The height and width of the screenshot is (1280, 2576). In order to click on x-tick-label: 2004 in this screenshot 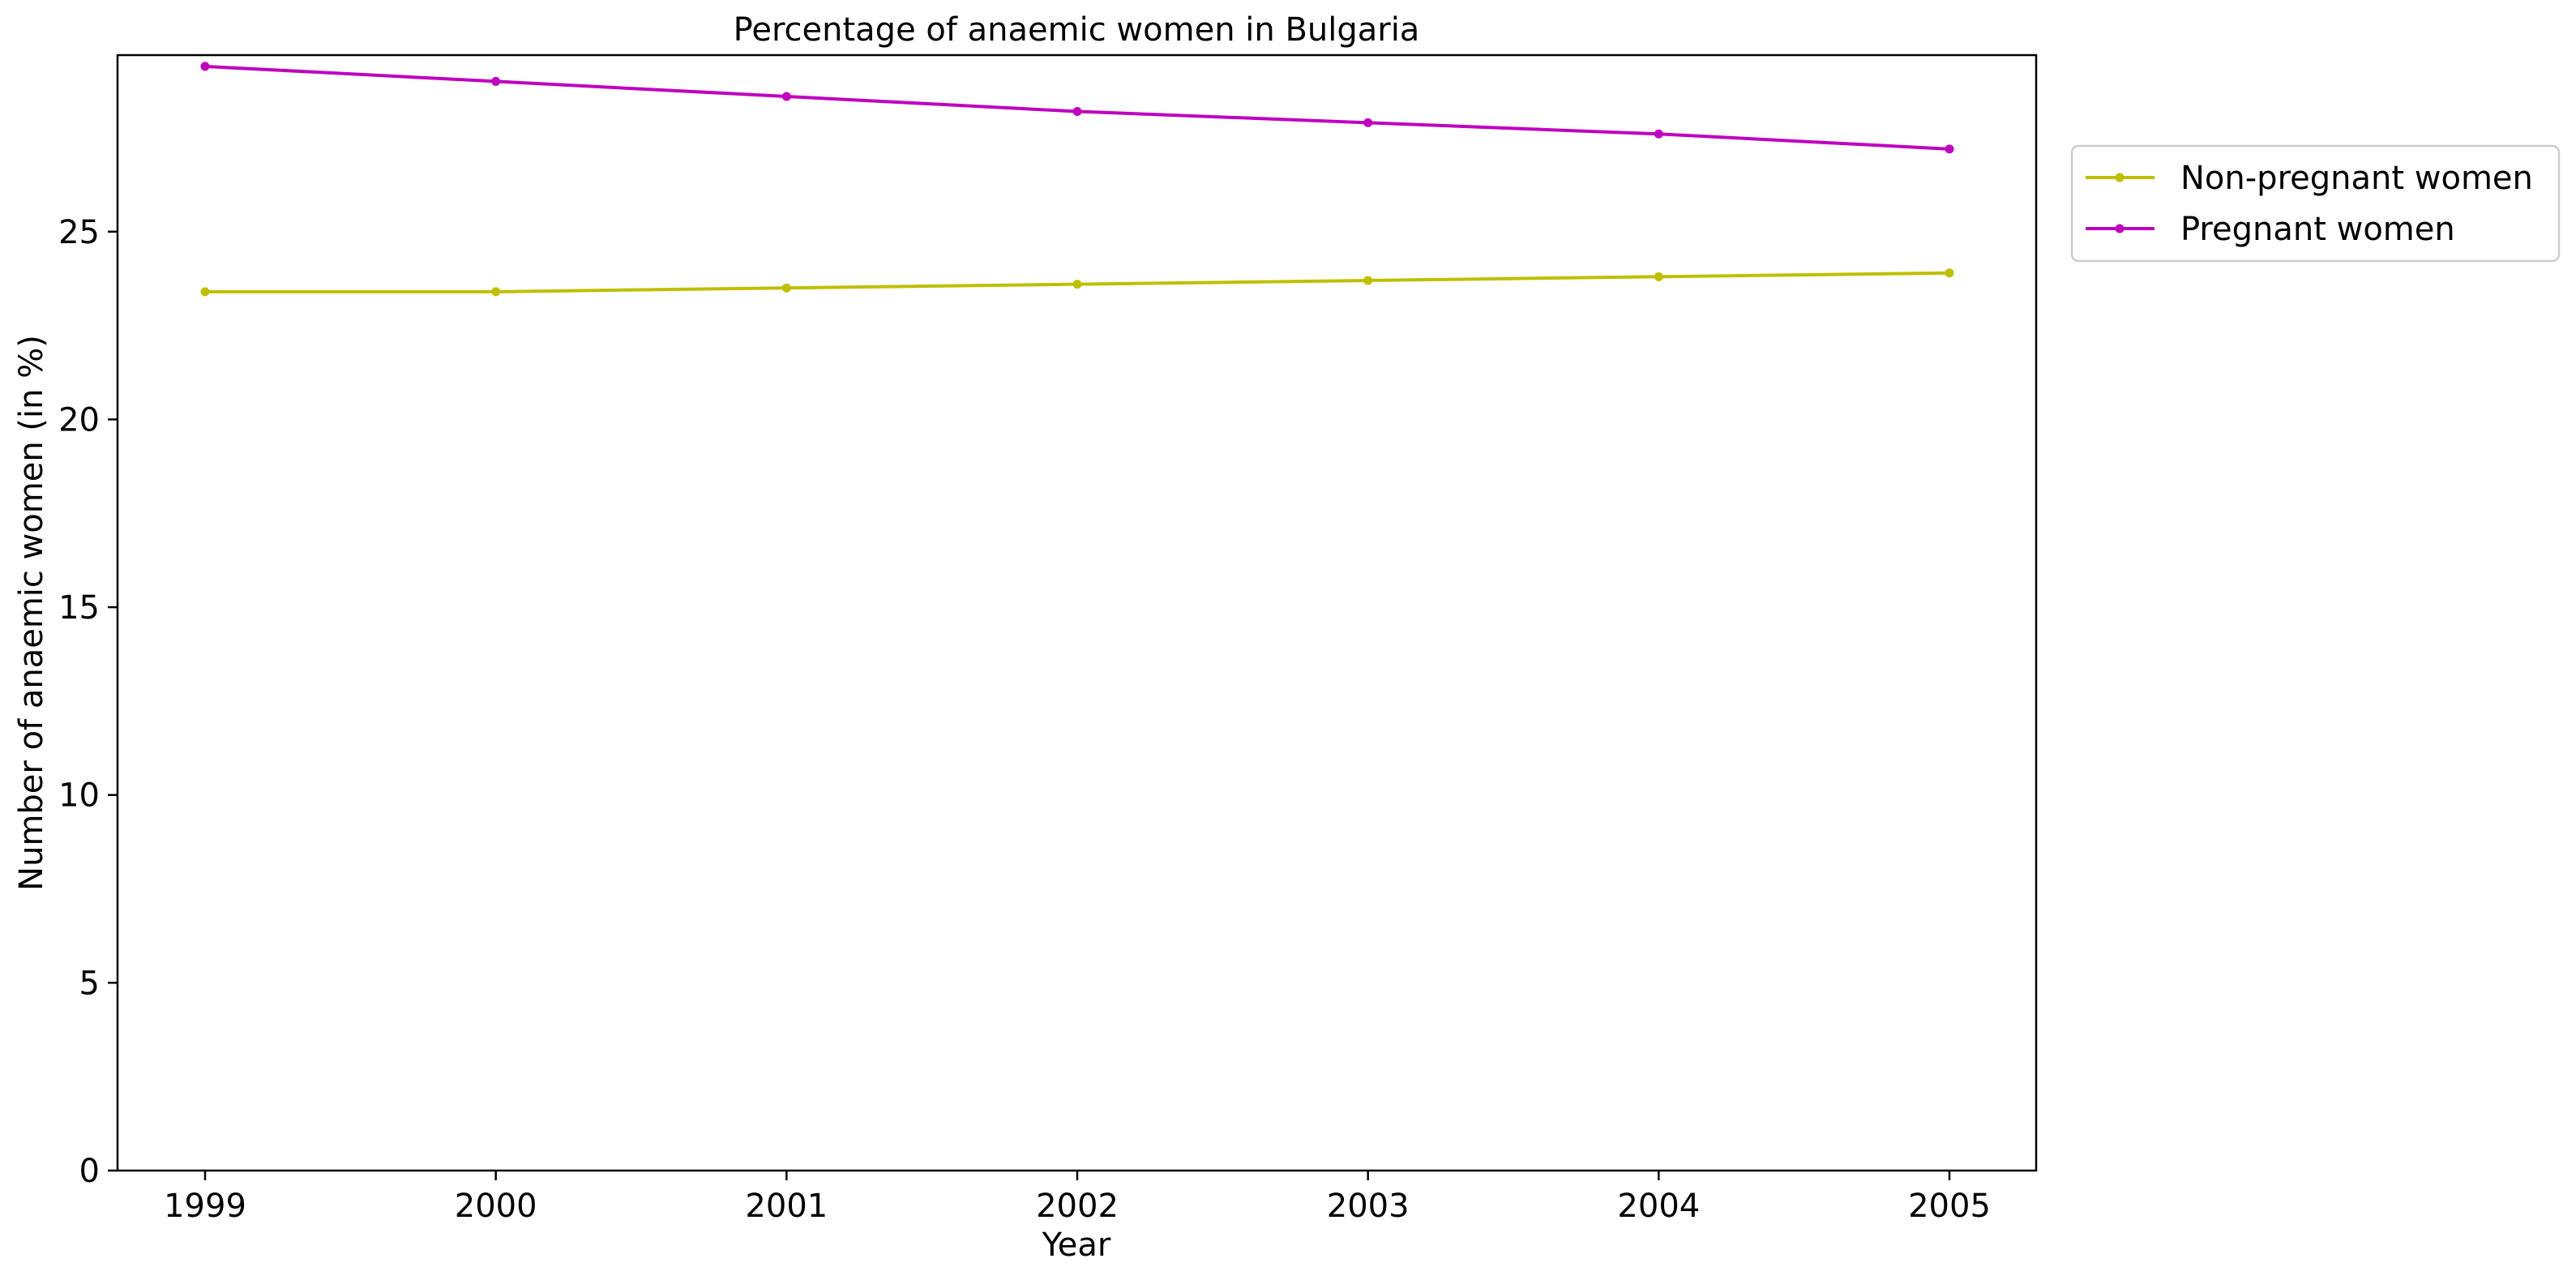, I will do `click(1658, 1206)`.